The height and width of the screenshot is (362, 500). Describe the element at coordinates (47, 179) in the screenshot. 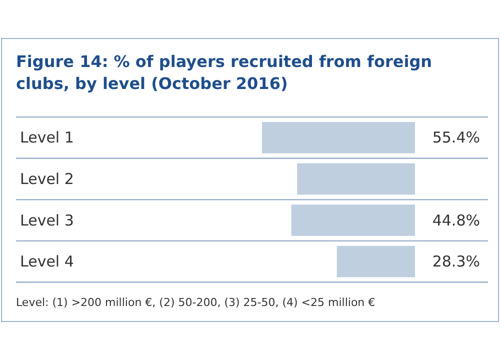

I see `y-tick-label: Level 2` at that location.